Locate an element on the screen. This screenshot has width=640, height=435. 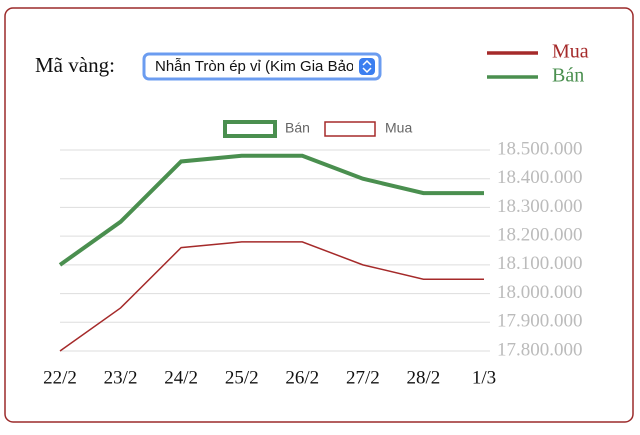
y-tick-label: 18.300.000 is located at coordinates (540, 206).